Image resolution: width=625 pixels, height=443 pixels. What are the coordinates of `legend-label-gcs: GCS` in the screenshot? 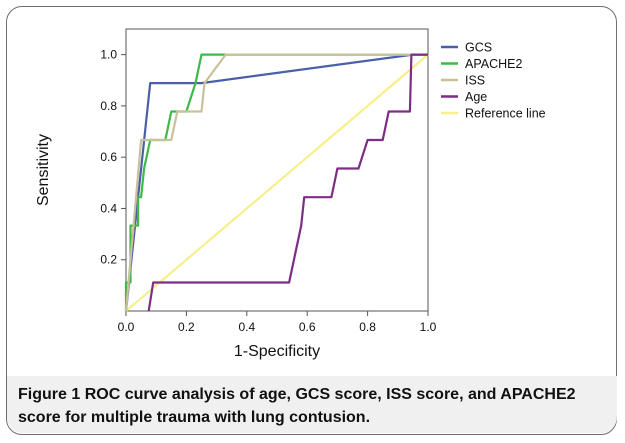 It's located at (478, 48).